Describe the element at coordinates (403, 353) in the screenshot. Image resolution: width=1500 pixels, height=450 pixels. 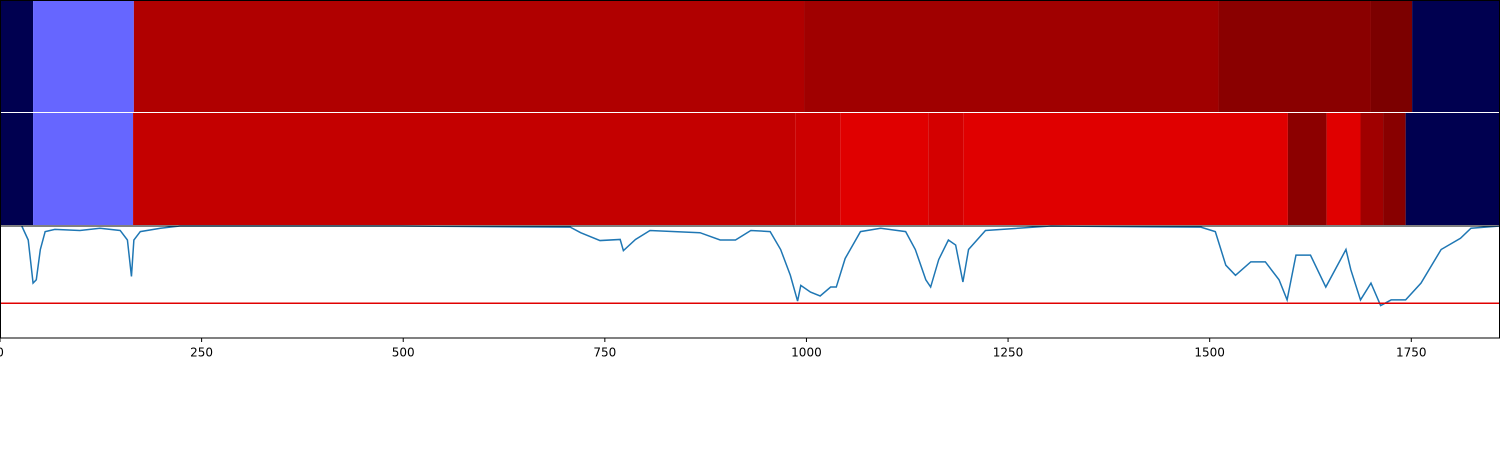
I see `x-tick-label: 500` at that location.